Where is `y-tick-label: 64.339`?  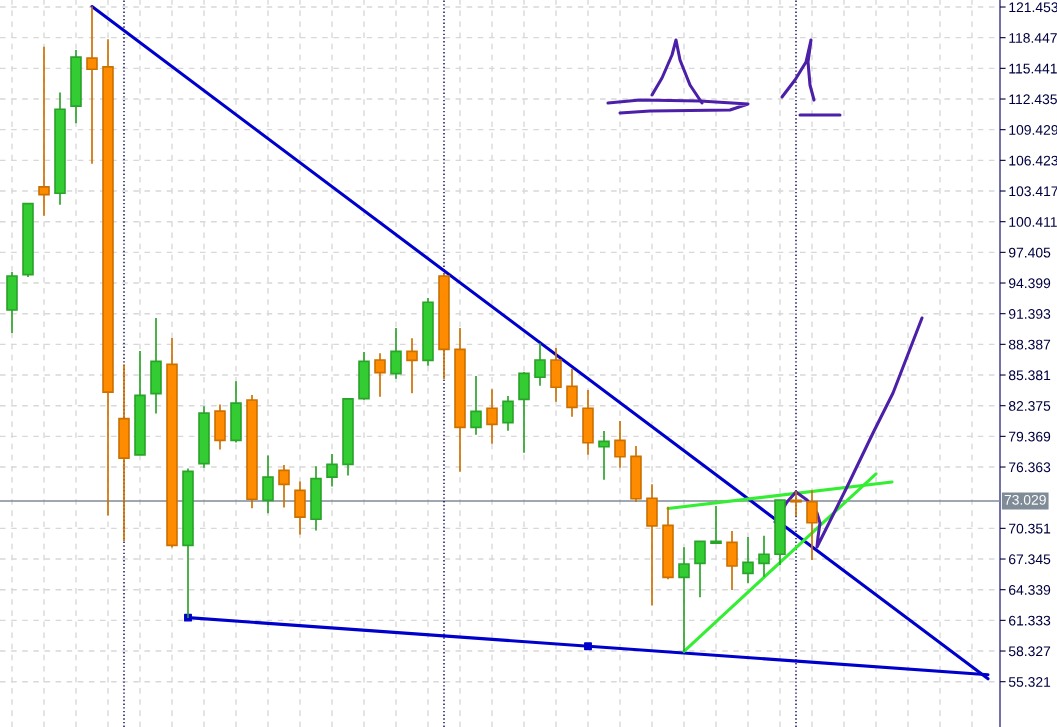
y-tick-label: 64.339 is located at coordinates (1030, 590).